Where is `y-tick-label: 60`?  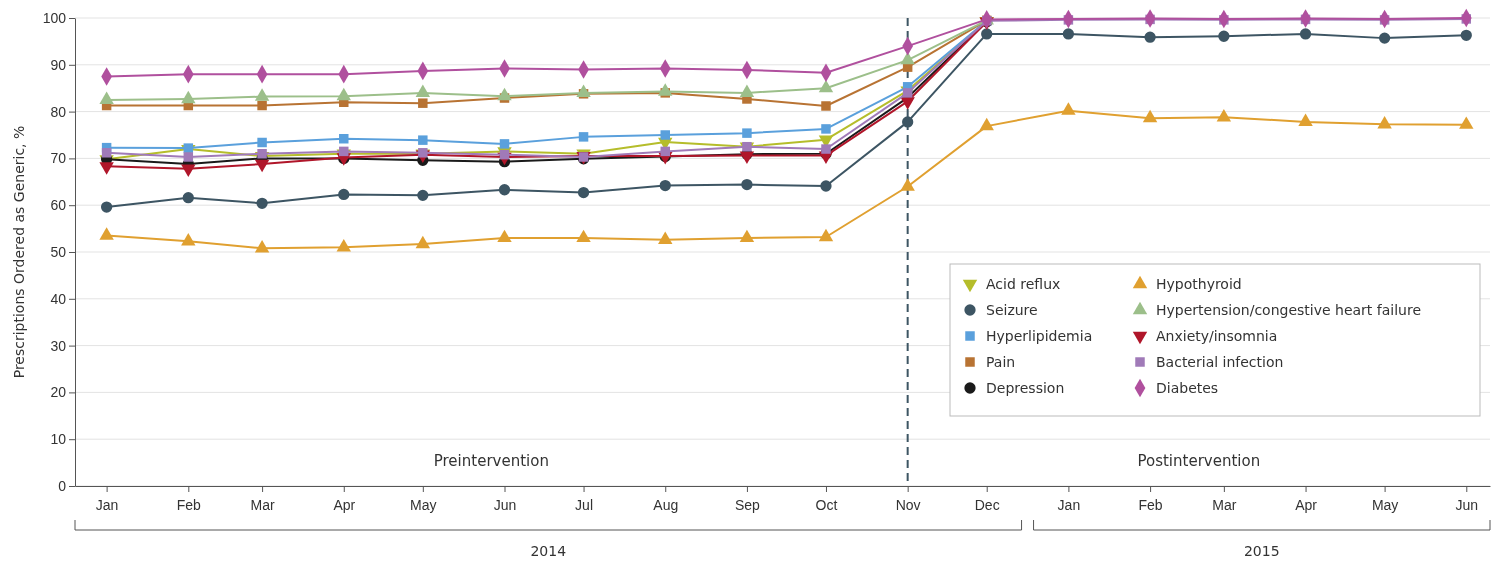 y-tick-label: 60 is located at coordinates (58, 205).